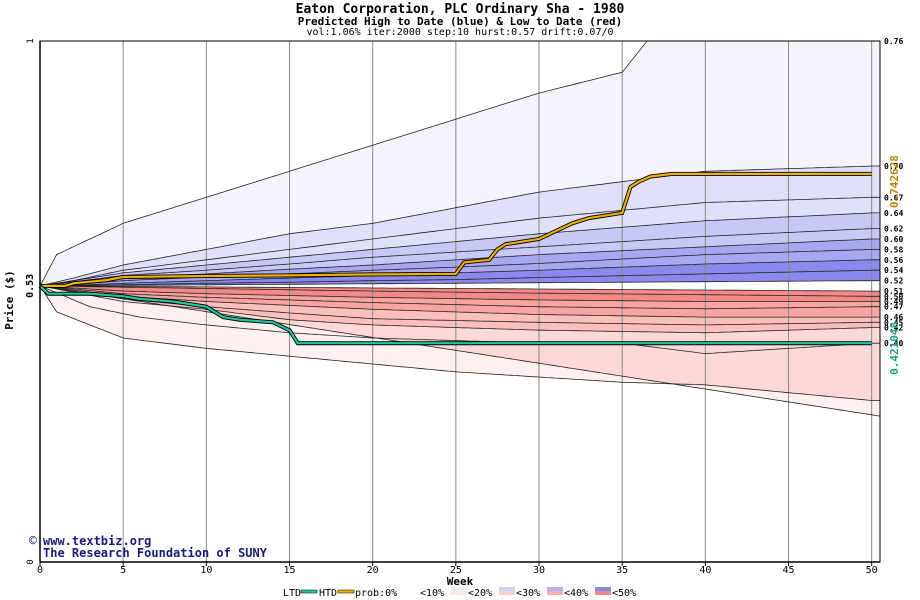  Describe the element at coordinates (624, 593) in the screenshot. I see `legend-item-label: <50%` at that location.